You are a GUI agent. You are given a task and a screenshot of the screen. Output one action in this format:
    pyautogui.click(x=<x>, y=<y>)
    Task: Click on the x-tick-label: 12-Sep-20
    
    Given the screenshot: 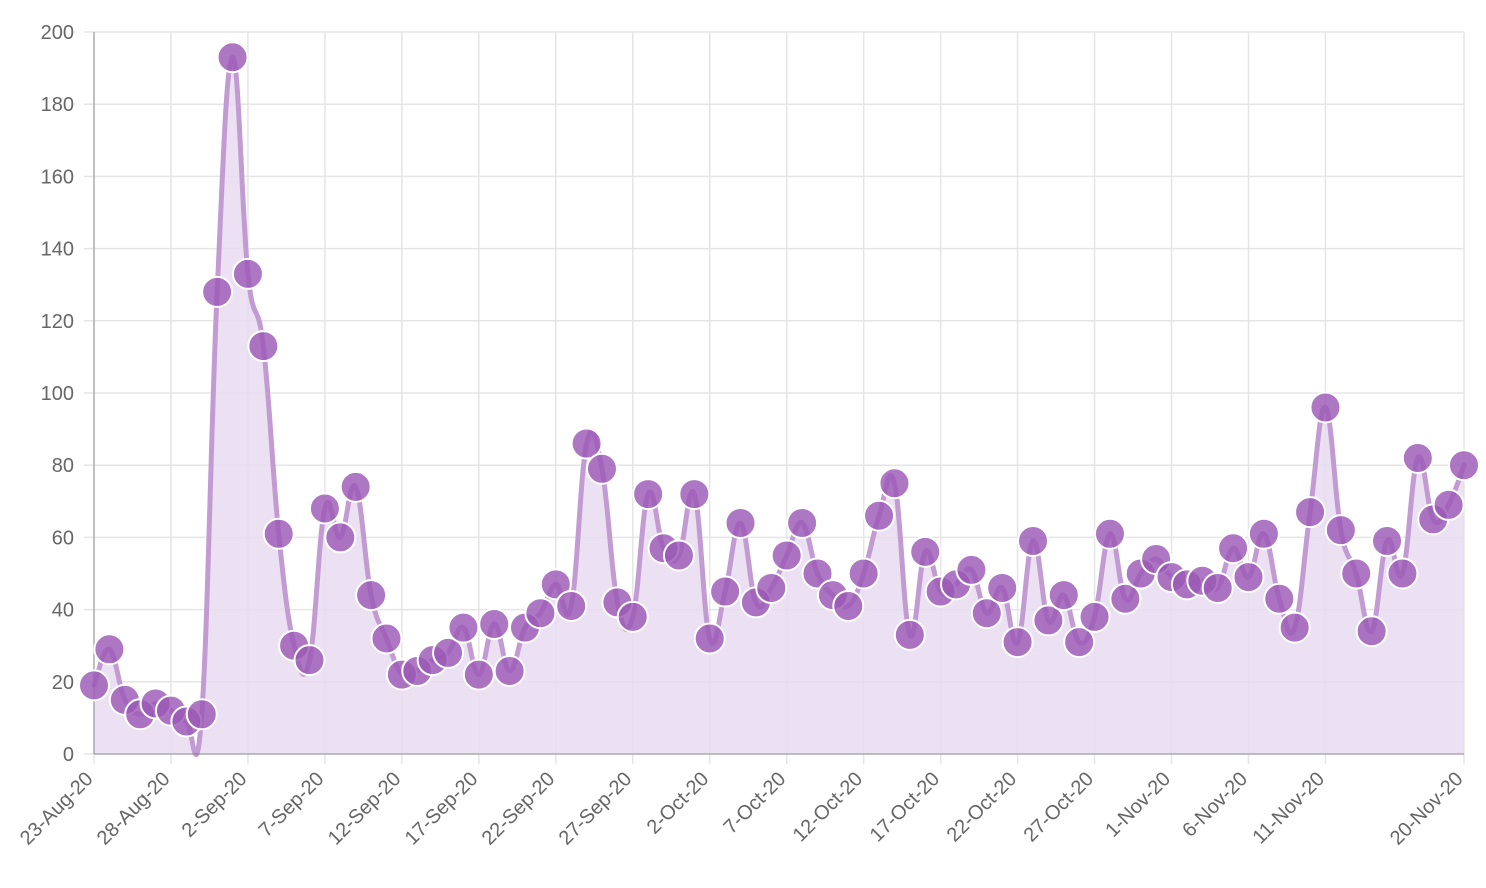 What is the action you would take?
    pyautogui.click(x=365, y=809)
    